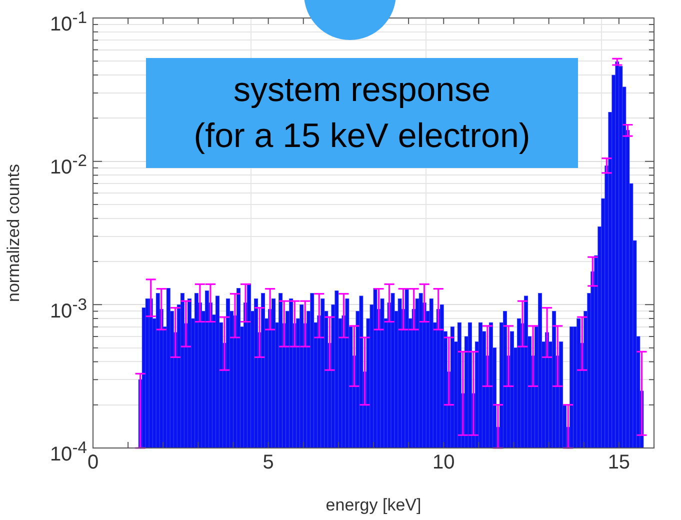 The height and width of the screenshot is (520, 681). Describe the element at coordinates (362, 113) in the screenshot. I see `annotation: system response (for a 15 keV electron)` at that location.